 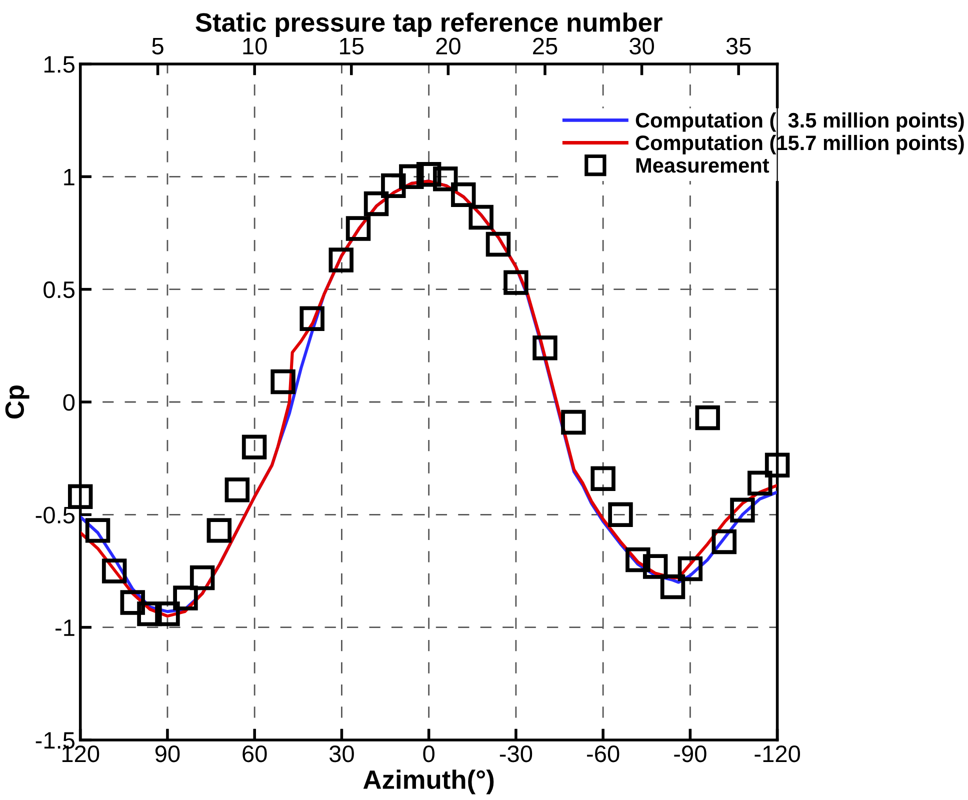 I want to click on x-tick-label: 30, so click(x=341, y=753).